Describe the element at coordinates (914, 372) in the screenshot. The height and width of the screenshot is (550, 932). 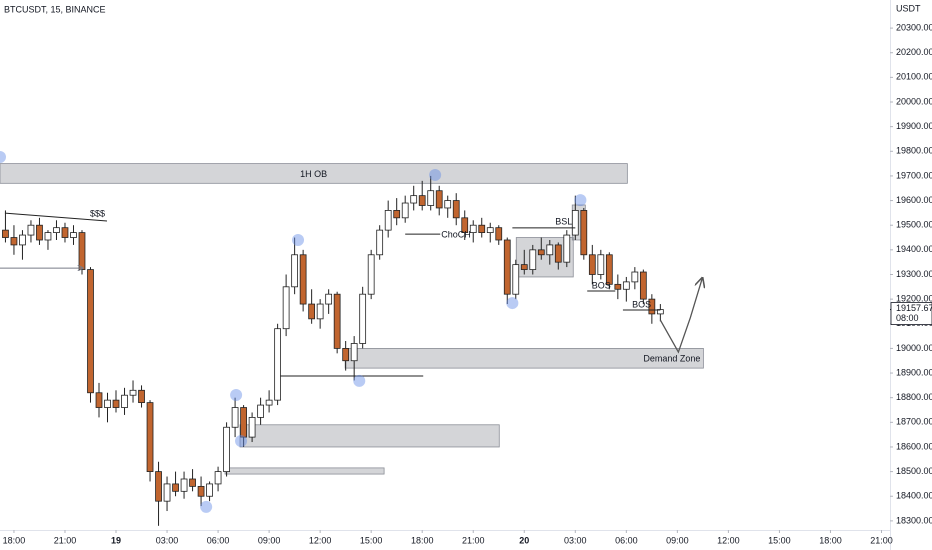
I see `y-tick-label: 18900.00` at that location.